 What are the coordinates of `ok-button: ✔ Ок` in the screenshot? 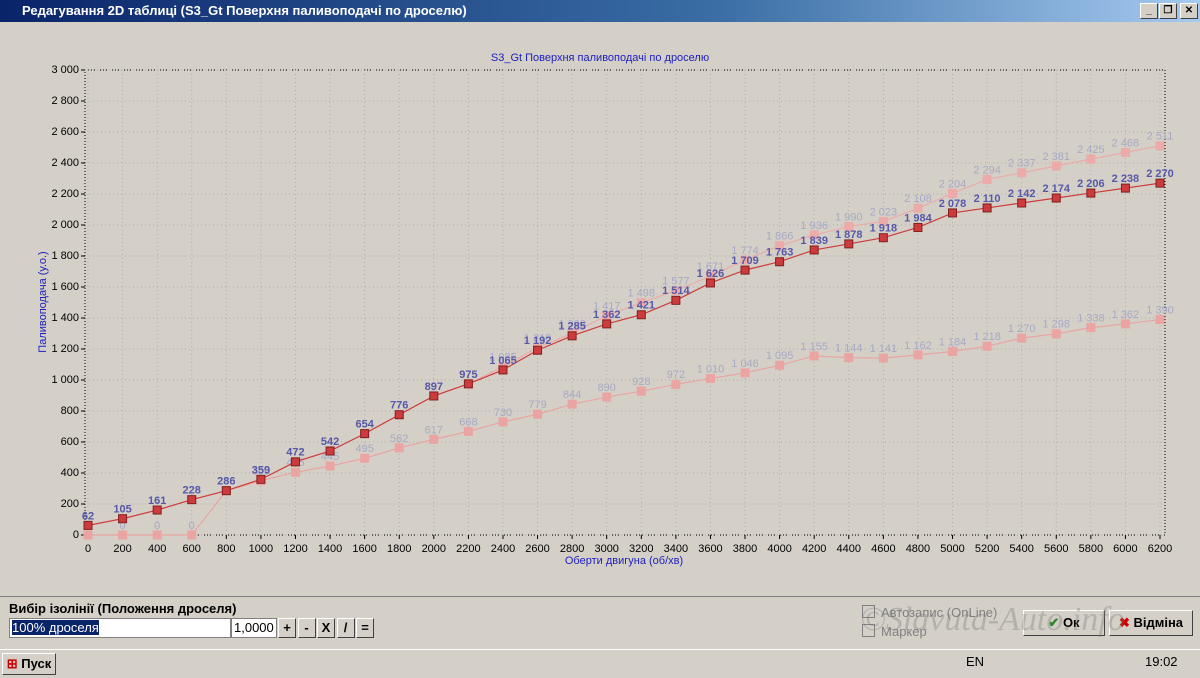 It's located at (1064, 623).